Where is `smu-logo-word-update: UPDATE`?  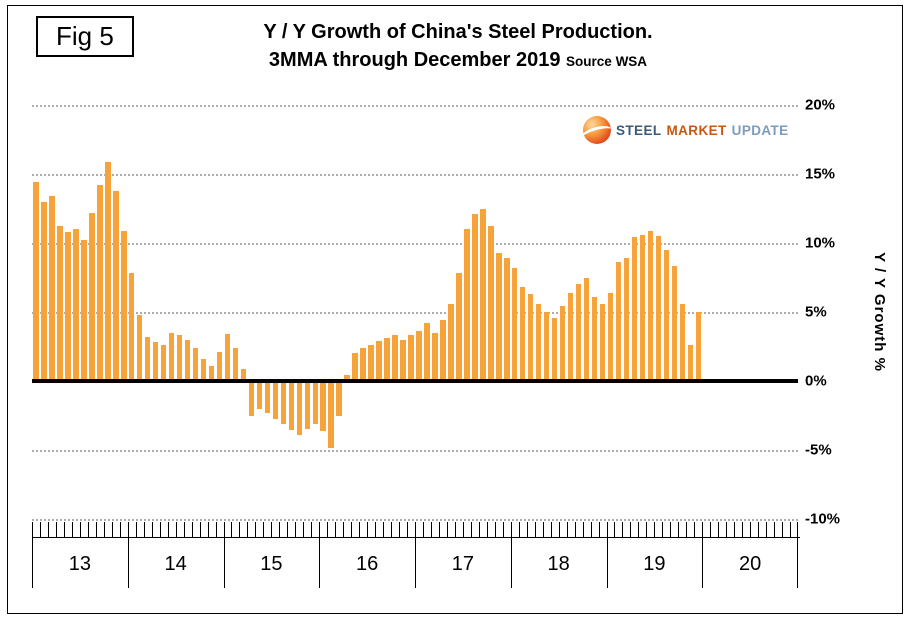
smu-logo-word-update: UPDATE is located at coordinates (760, 130).